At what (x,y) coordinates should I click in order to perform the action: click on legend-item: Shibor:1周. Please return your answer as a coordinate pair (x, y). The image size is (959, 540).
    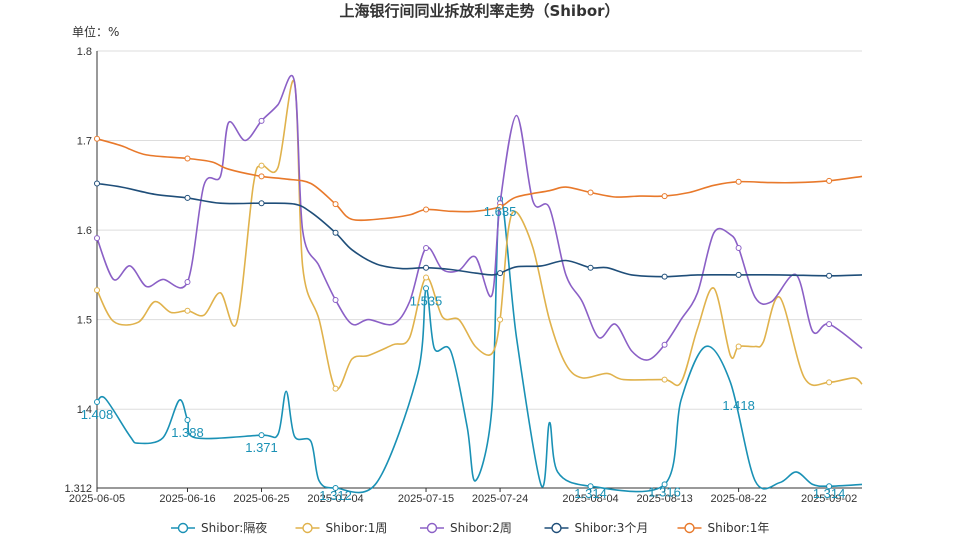
    Looking at the image, I should click on (341, 528).